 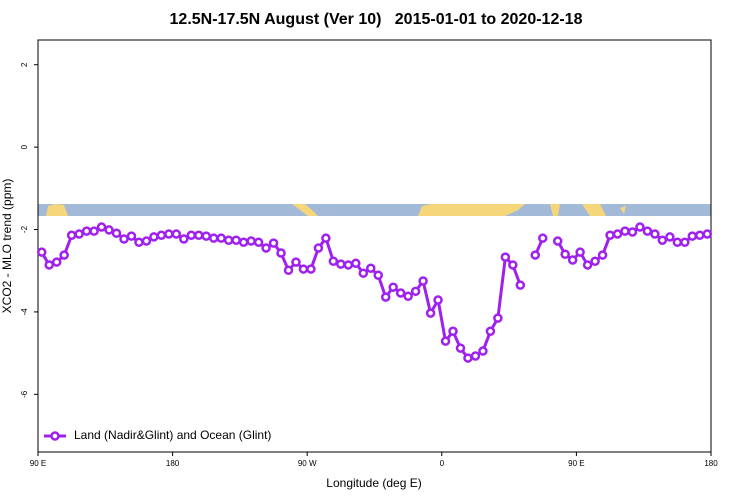 What do you see at coordinates (24, 229) in the screenshot?
I see `y-tick-label: -2` at bounding box center [24, 229].